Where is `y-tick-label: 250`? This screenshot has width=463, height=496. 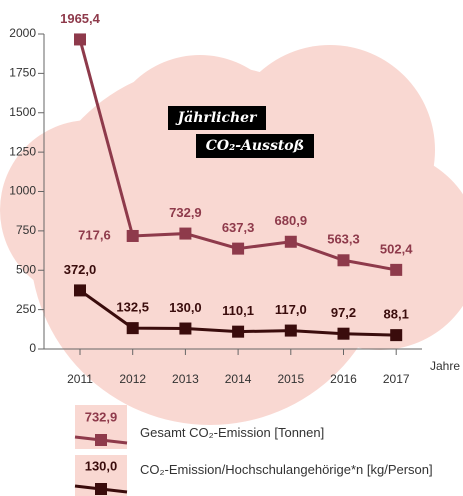 y-tick-label: 250 is located at coordinates (26, 309).